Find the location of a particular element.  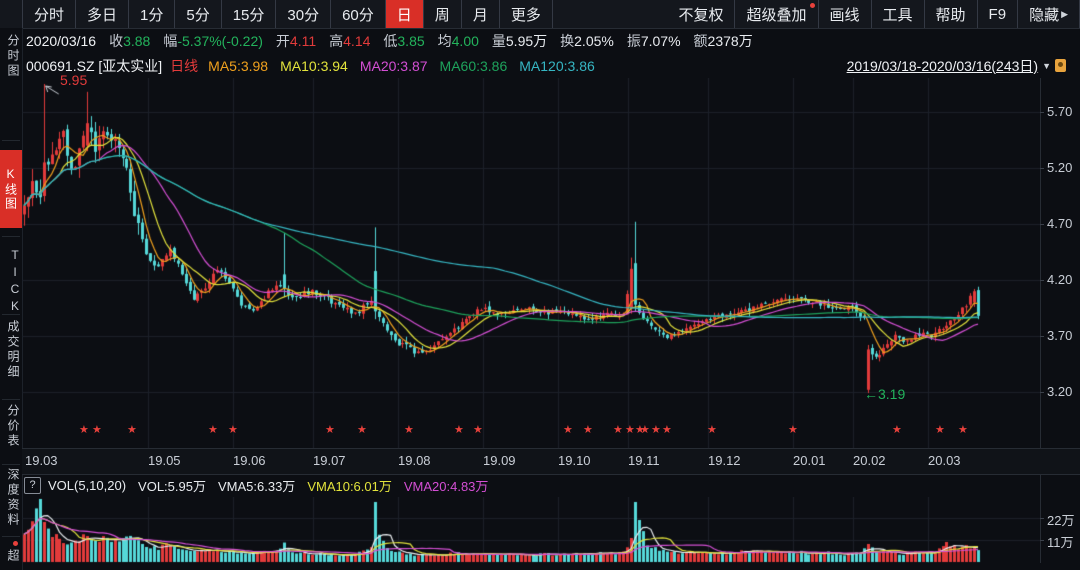

top-menu-item-9: 月 is located at coordinates (481, 14).